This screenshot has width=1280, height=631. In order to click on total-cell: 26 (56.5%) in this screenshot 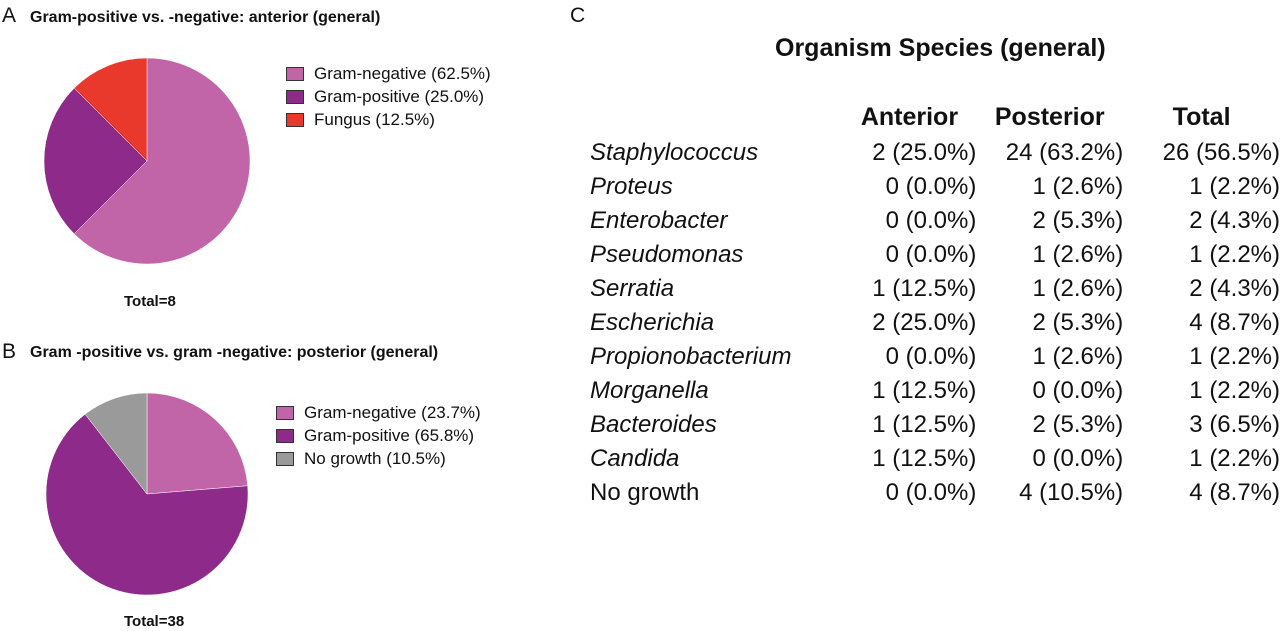, I will do `click(1221, 152)`.